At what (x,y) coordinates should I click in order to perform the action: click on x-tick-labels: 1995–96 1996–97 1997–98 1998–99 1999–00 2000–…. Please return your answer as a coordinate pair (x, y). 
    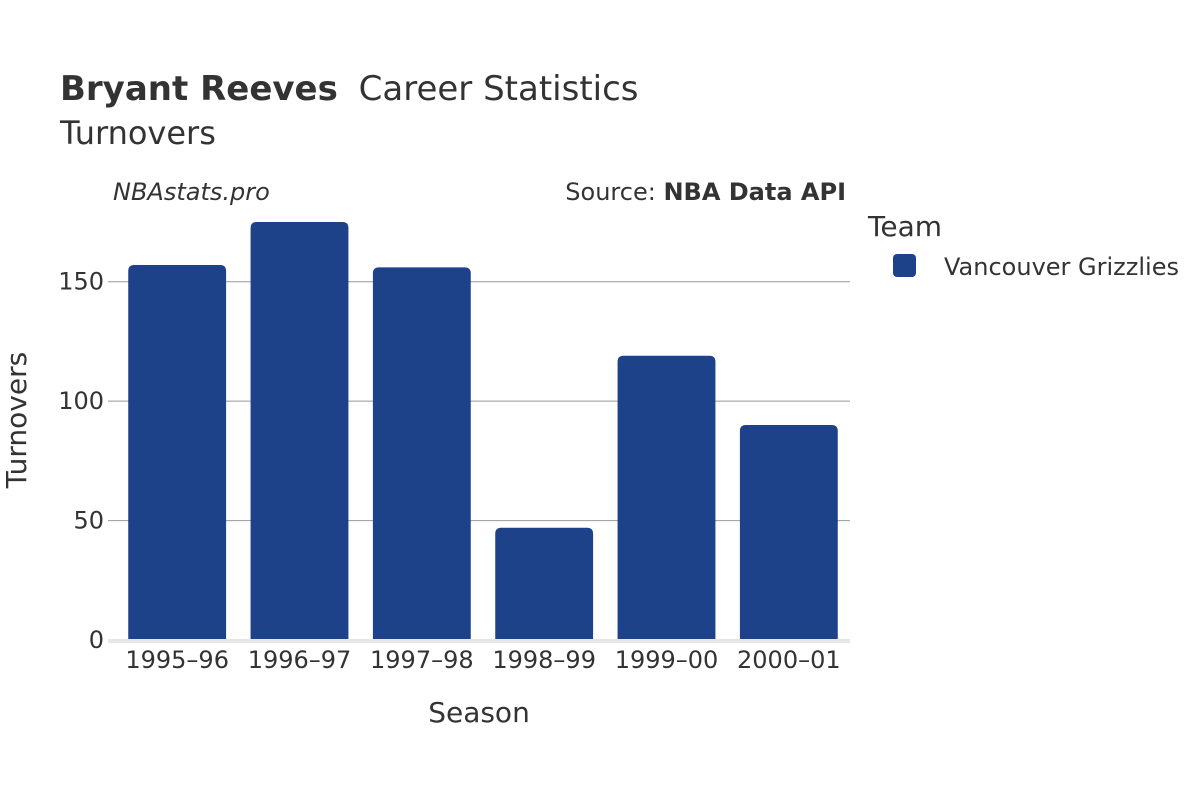
    Looking at the image, I should click on (482, 660).